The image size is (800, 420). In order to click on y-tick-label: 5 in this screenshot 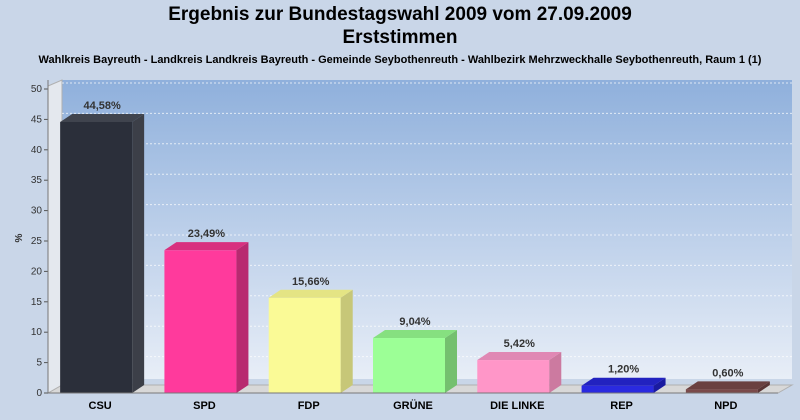, I will do `click(39, 363)`.